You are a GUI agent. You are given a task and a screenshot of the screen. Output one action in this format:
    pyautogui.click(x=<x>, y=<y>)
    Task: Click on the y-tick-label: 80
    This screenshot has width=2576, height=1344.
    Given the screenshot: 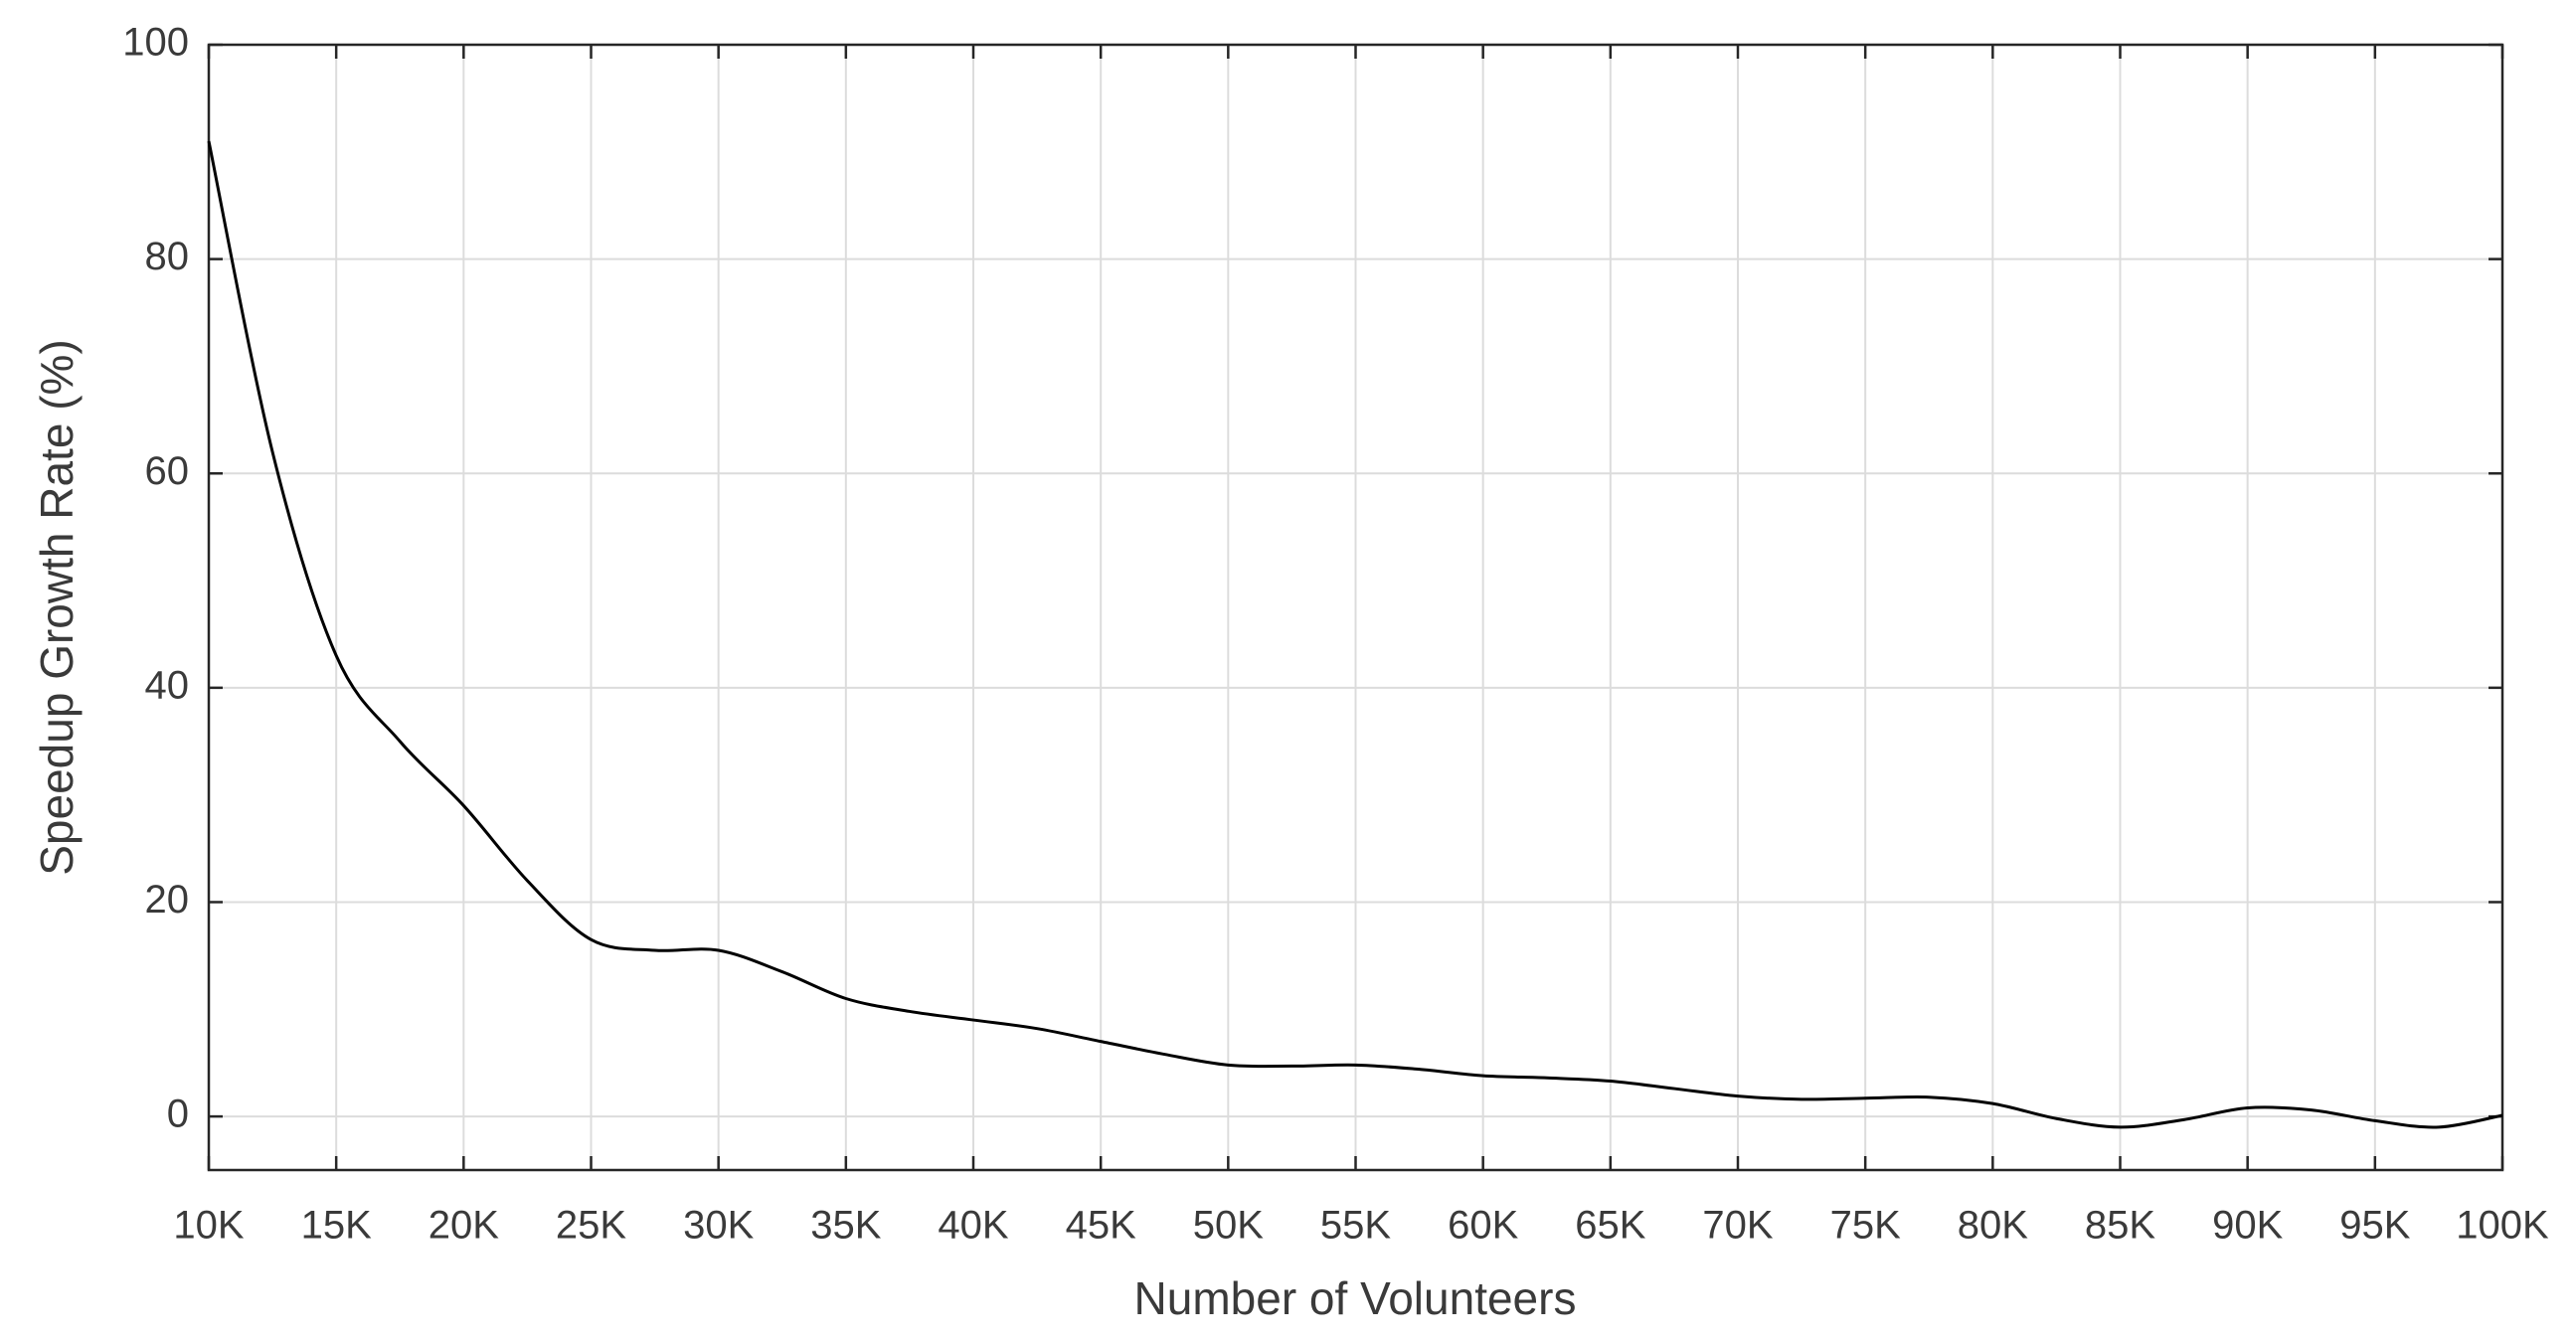 What is the action you would take?
    pyautogui.click(x=167, y=256)
    